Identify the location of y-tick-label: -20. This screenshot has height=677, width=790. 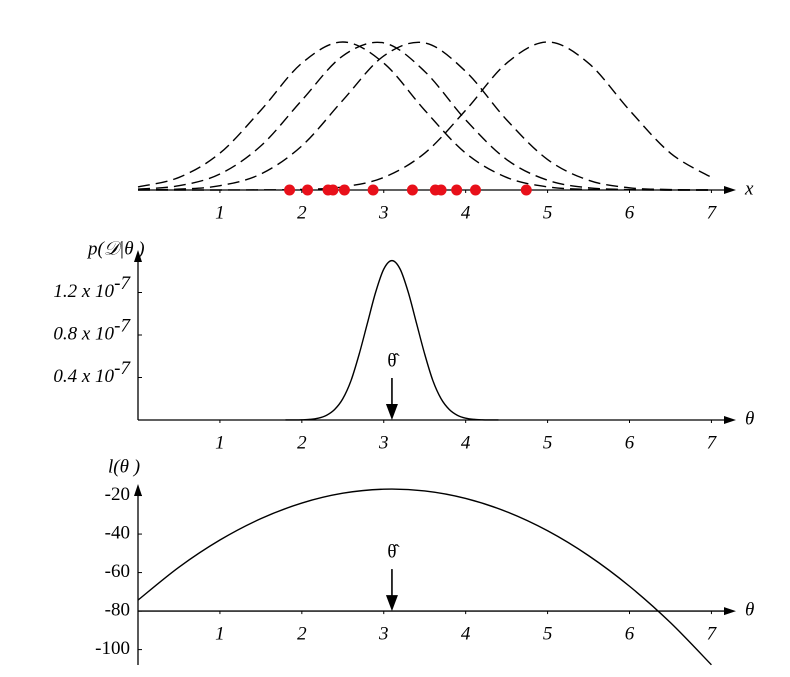
(117, 494).